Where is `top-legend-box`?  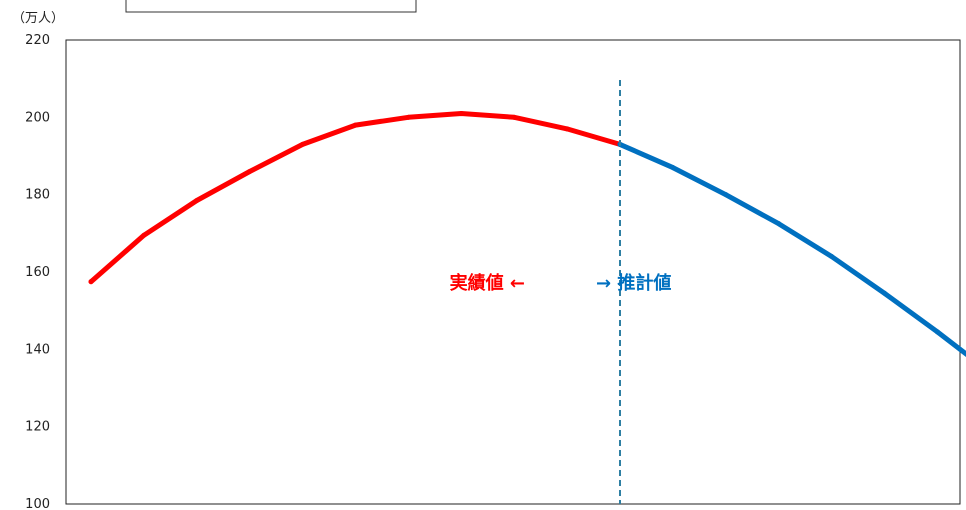
top-legend-box is located at coordinates (271, 6).